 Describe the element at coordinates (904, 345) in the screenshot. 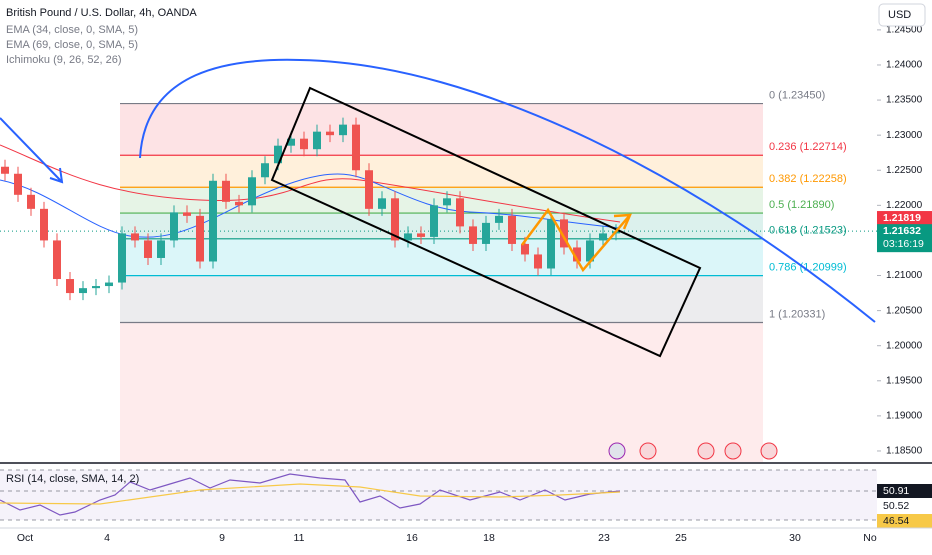

I see `y-tick-label: 1.20000` at that location.